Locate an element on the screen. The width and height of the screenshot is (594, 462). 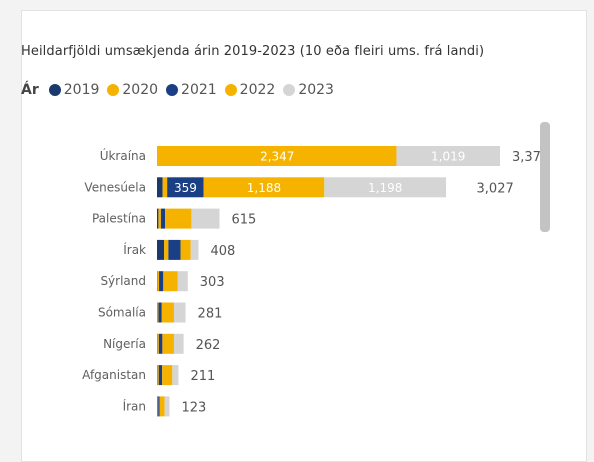
category-label: Nígería is located at coordinates (124, 344).